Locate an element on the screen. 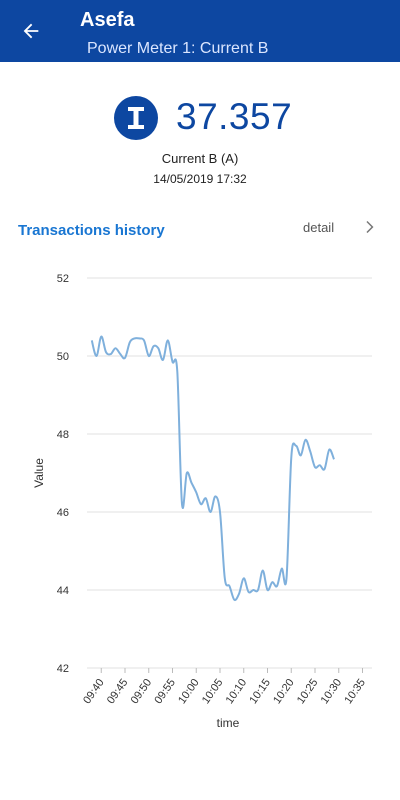  app-bar: Asefa Power Meter 1: Current B is located at coordinates (200, 31).